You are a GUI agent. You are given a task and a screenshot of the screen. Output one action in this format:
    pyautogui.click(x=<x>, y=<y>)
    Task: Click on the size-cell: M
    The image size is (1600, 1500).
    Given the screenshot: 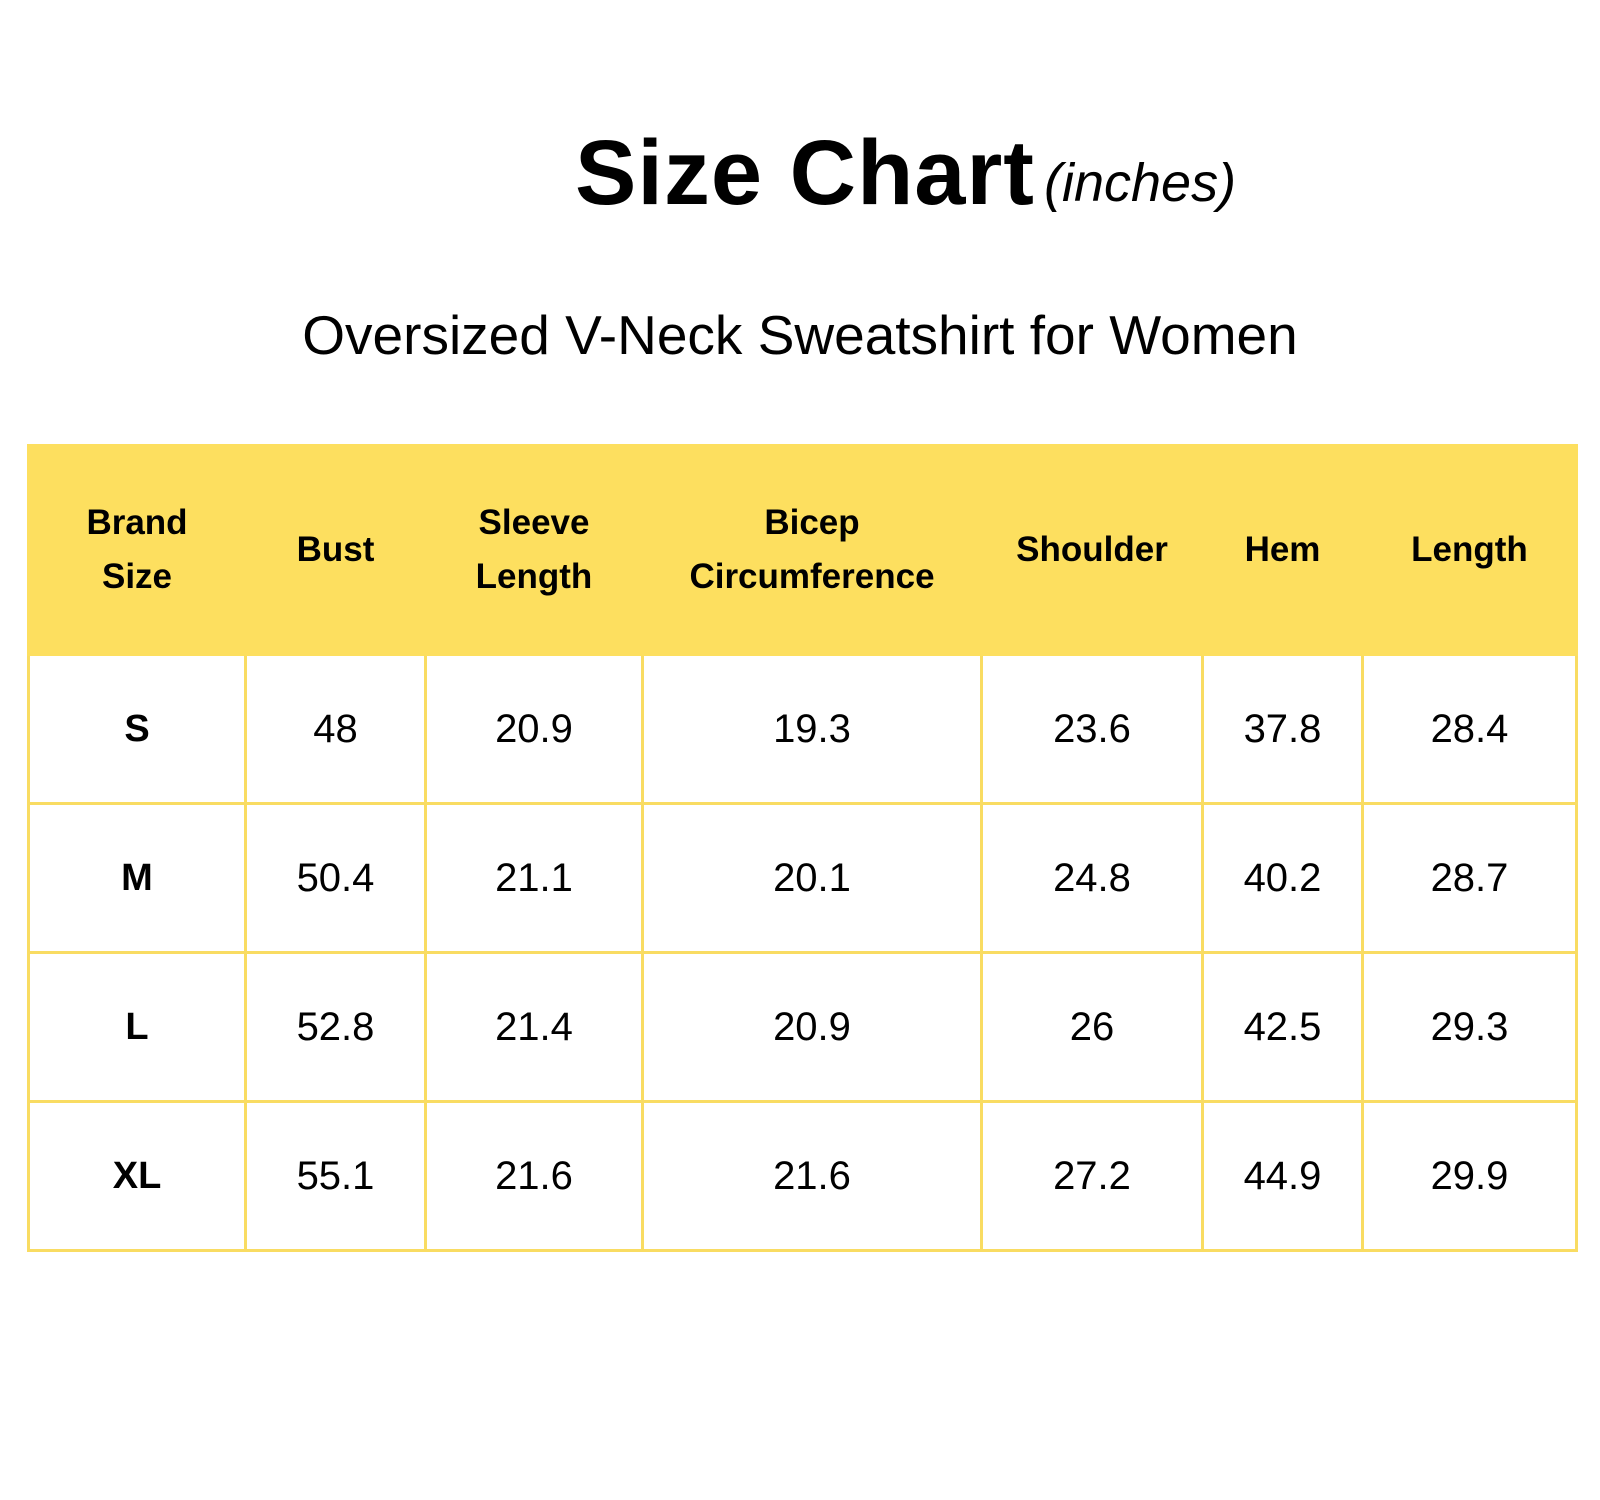 What is the action you would take?
    pyautogui.click(x=137, y=878)
    